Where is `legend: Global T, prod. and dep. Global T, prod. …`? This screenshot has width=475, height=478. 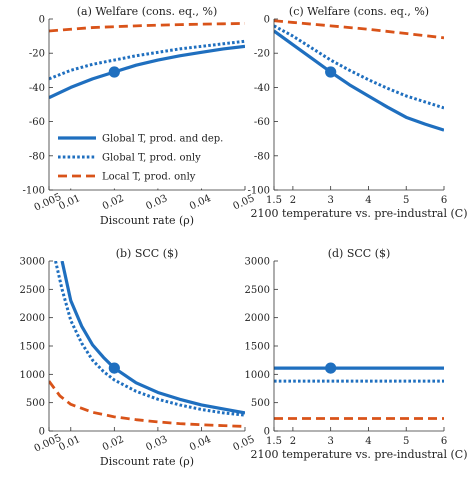 legend: Global T, prod. and dep. Global T, prod. … is located at coordinates (147, 157).